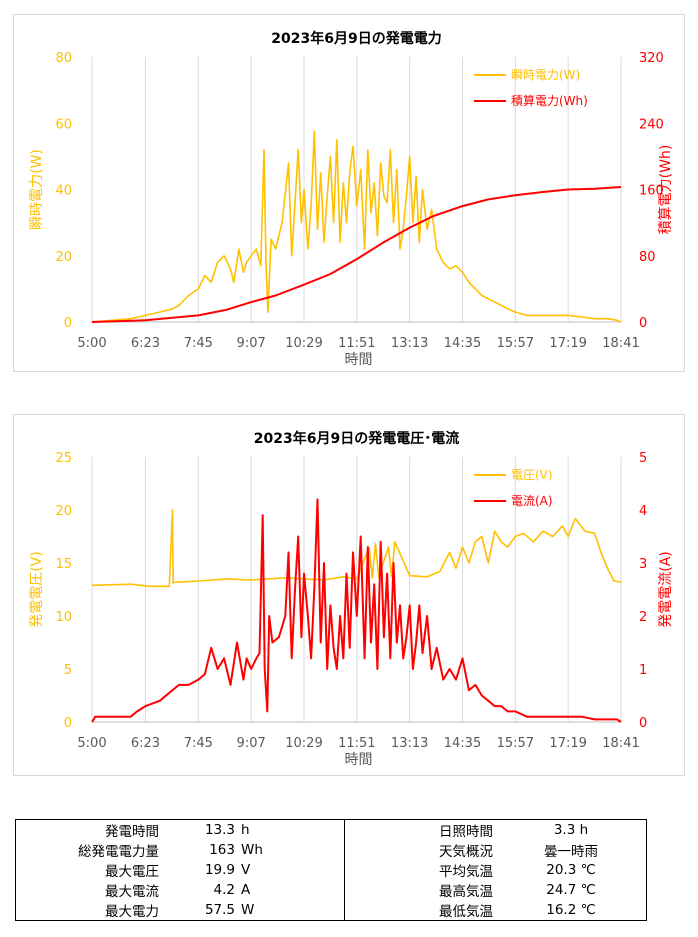 Image resolution: width=698 pixels, height=937 pixels. I want to click on table-row: 最大電力 57.5 W 最低気温 16.2 ℃, so click(331, 910).